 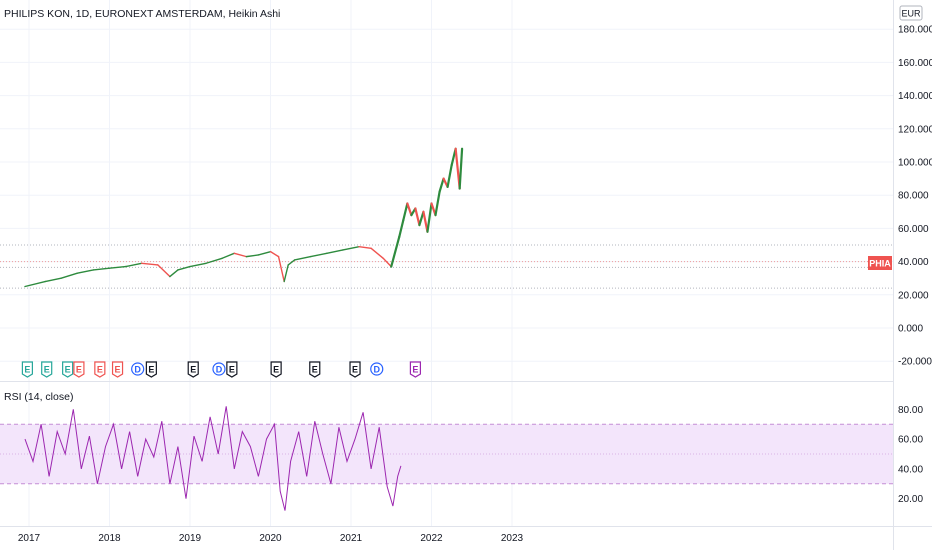 What do you see at coordinates (512, 538) in the screenshot?
I see `time-tick-label: 2023` at bounding box center [512, 538].